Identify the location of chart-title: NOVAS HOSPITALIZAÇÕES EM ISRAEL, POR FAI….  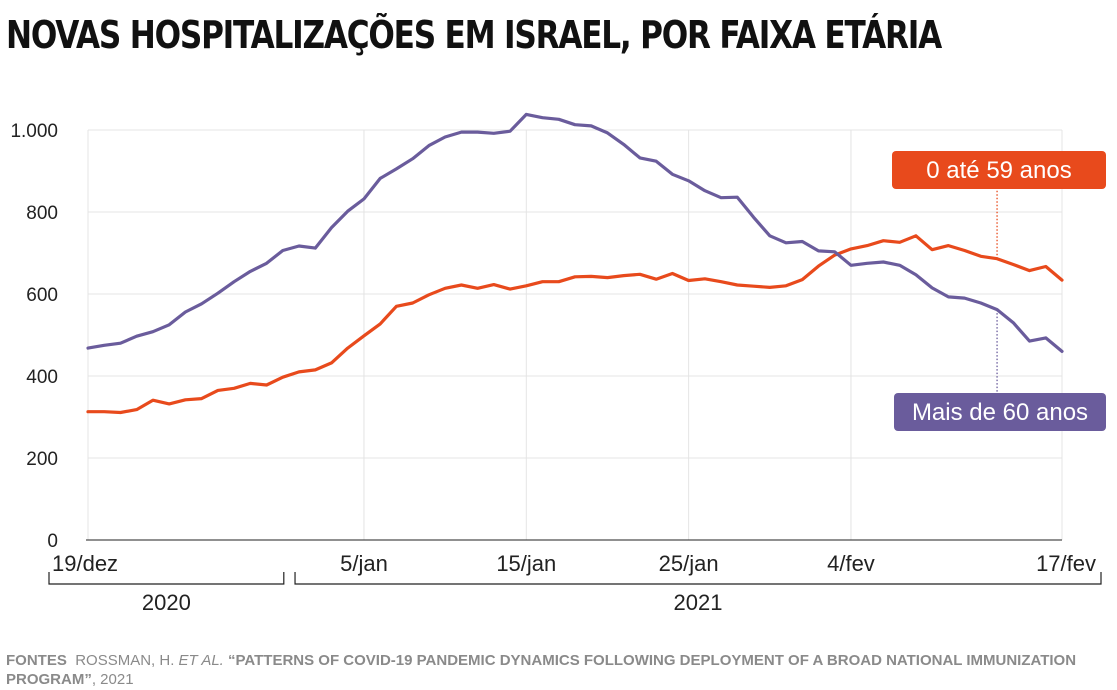
(474, 35).